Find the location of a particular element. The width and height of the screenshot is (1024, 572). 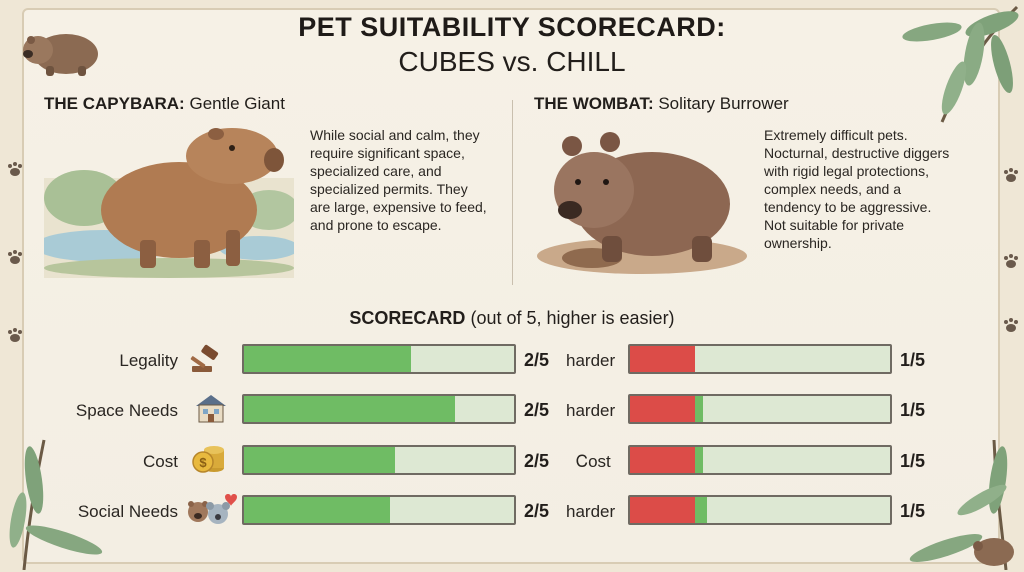

wombat-score-legality: 1/5 is located at coordinates (913, 360).